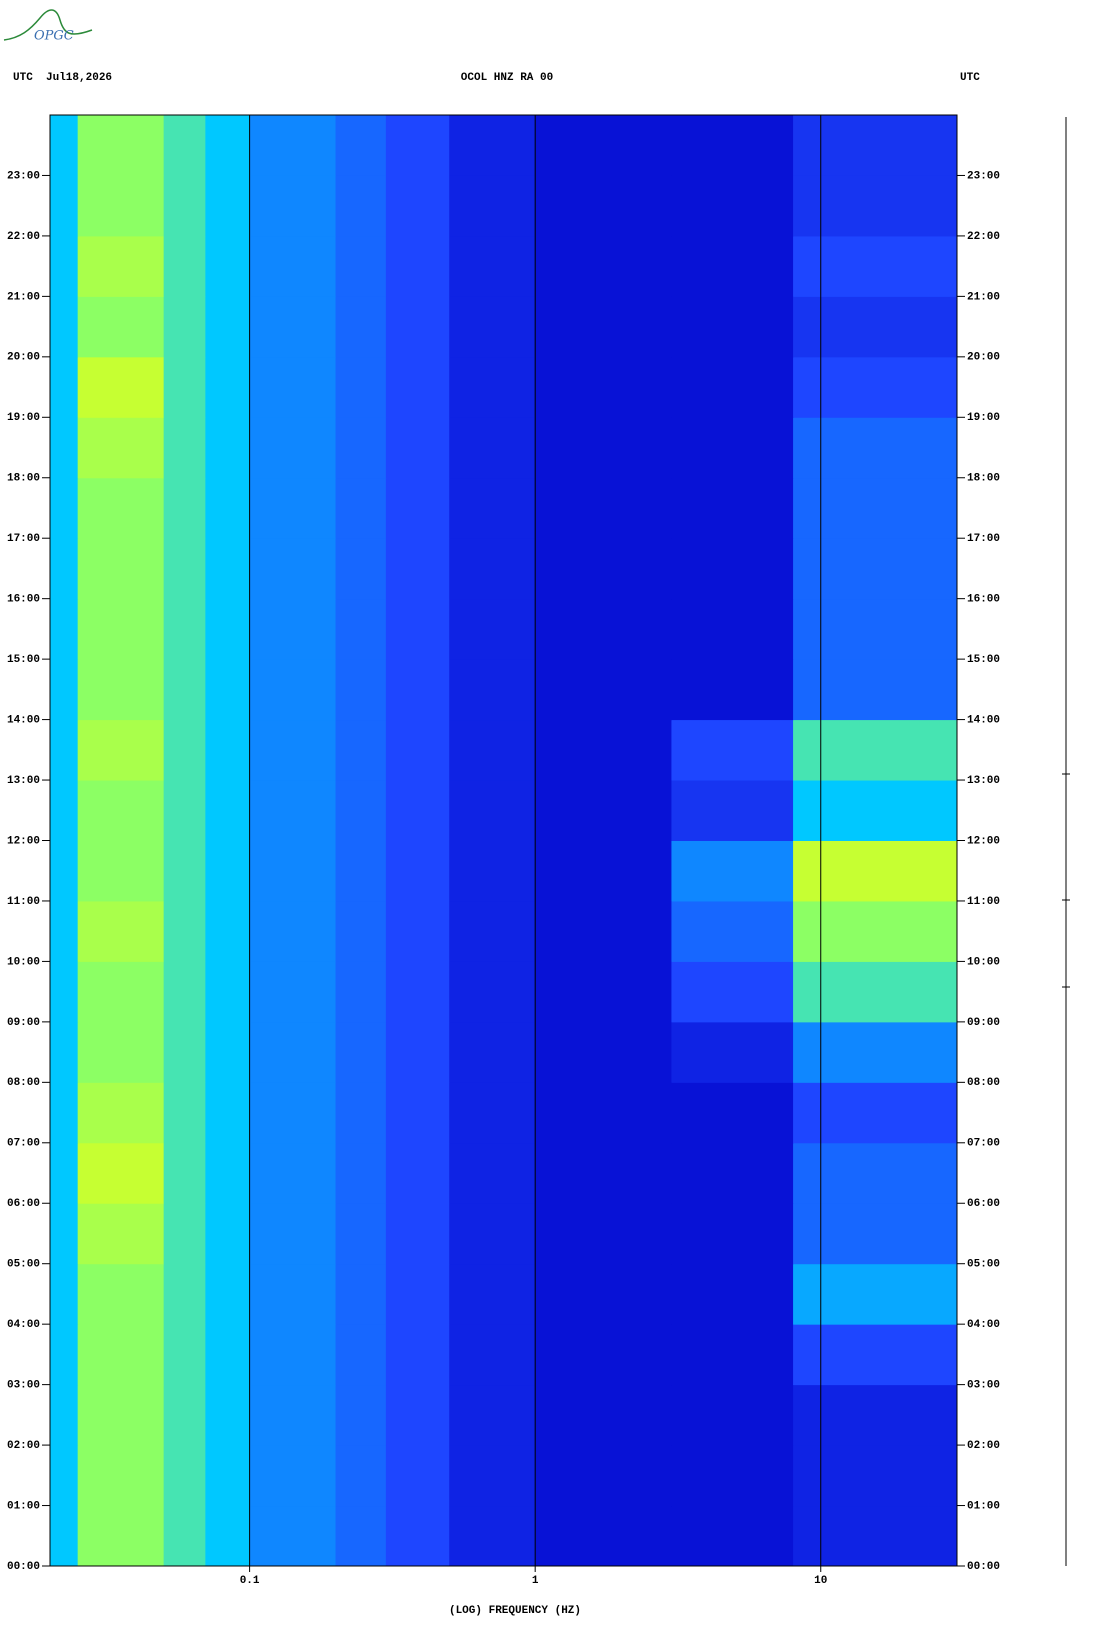  What do you see at coordinates (983, 660) in the screenshot?
I see `y-tick-label: 15:00` at bounding box center [983, 660].